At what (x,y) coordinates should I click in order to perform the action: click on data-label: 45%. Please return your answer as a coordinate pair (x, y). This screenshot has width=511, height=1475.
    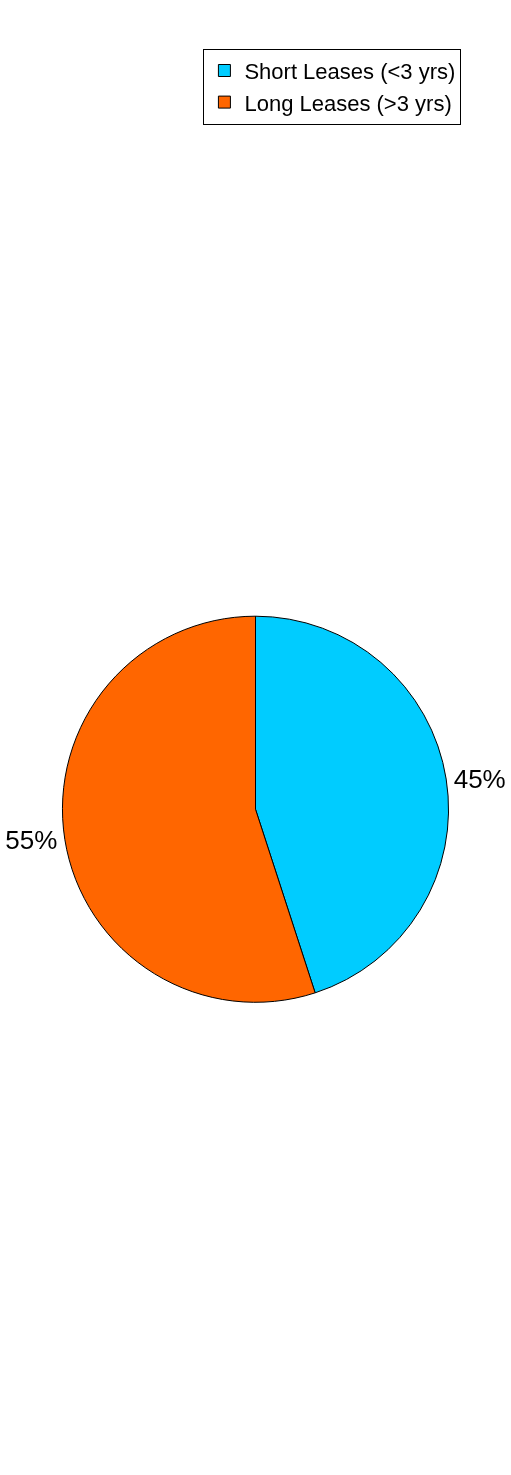
    Looking at the image, I should click on (479, 778).